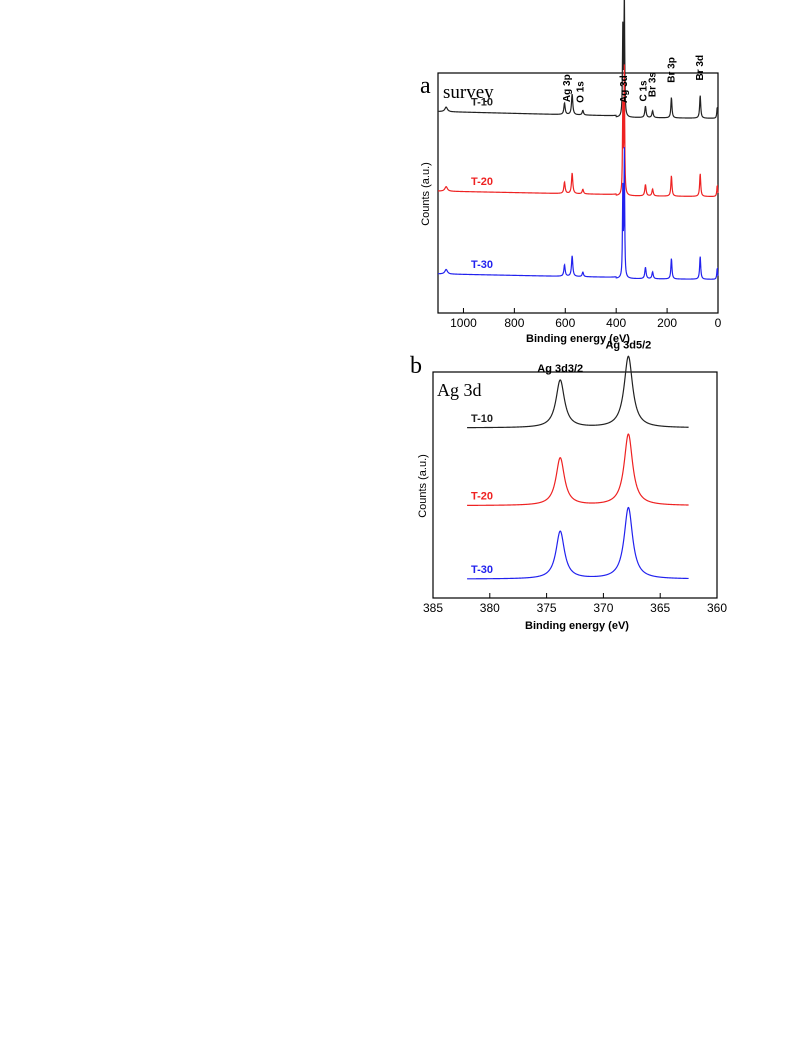 The image size is (793, 1057). What do you see at coordinates (671, 70) in the screenshot?
I see `peak-label: Br 3p` at bounding box center [671, 70].